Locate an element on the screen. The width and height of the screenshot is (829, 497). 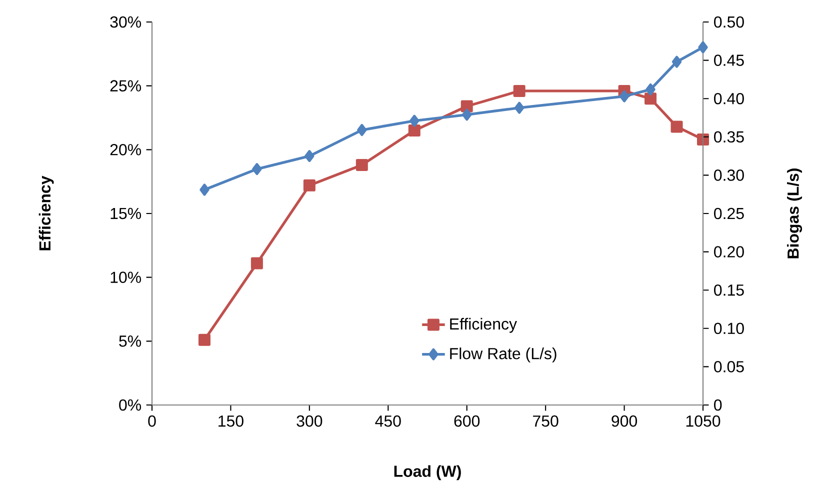
y-axis-title: Efficiency is located at coordinates (46, 213).